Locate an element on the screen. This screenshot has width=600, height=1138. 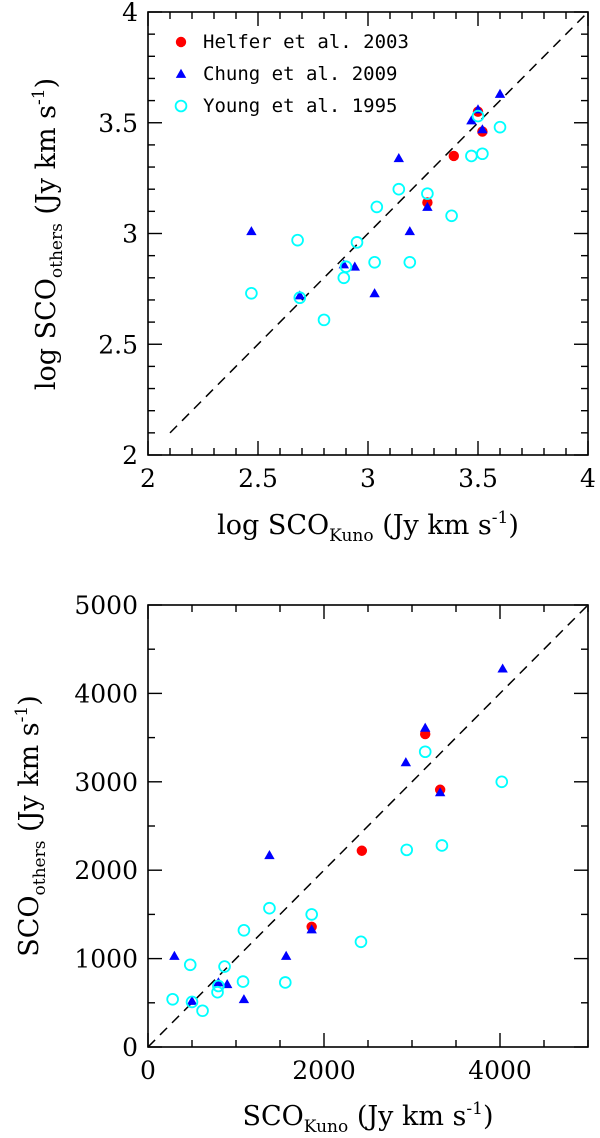
y-tick-label: 3.5 is located at coordinates (118, 123).